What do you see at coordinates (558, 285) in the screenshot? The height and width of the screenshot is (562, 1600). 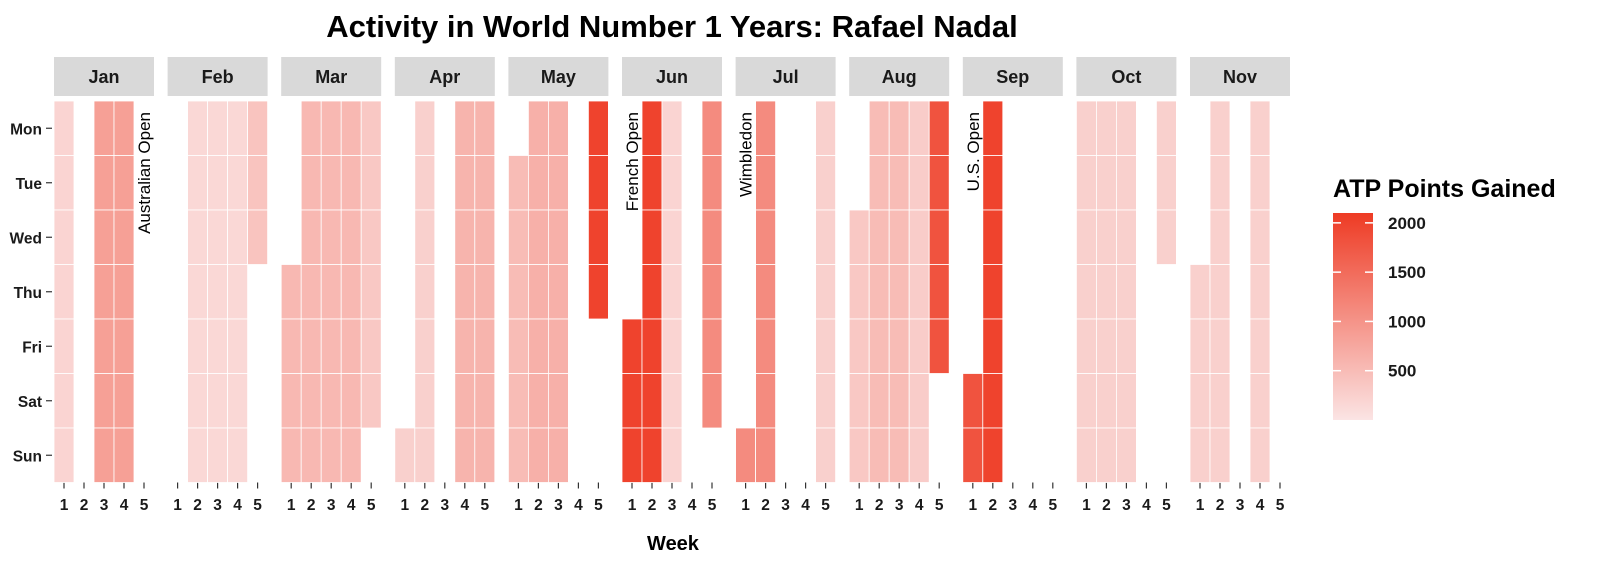 I see `panel-may: May 1 2 3 4 5` at bounding box center [558, 285].